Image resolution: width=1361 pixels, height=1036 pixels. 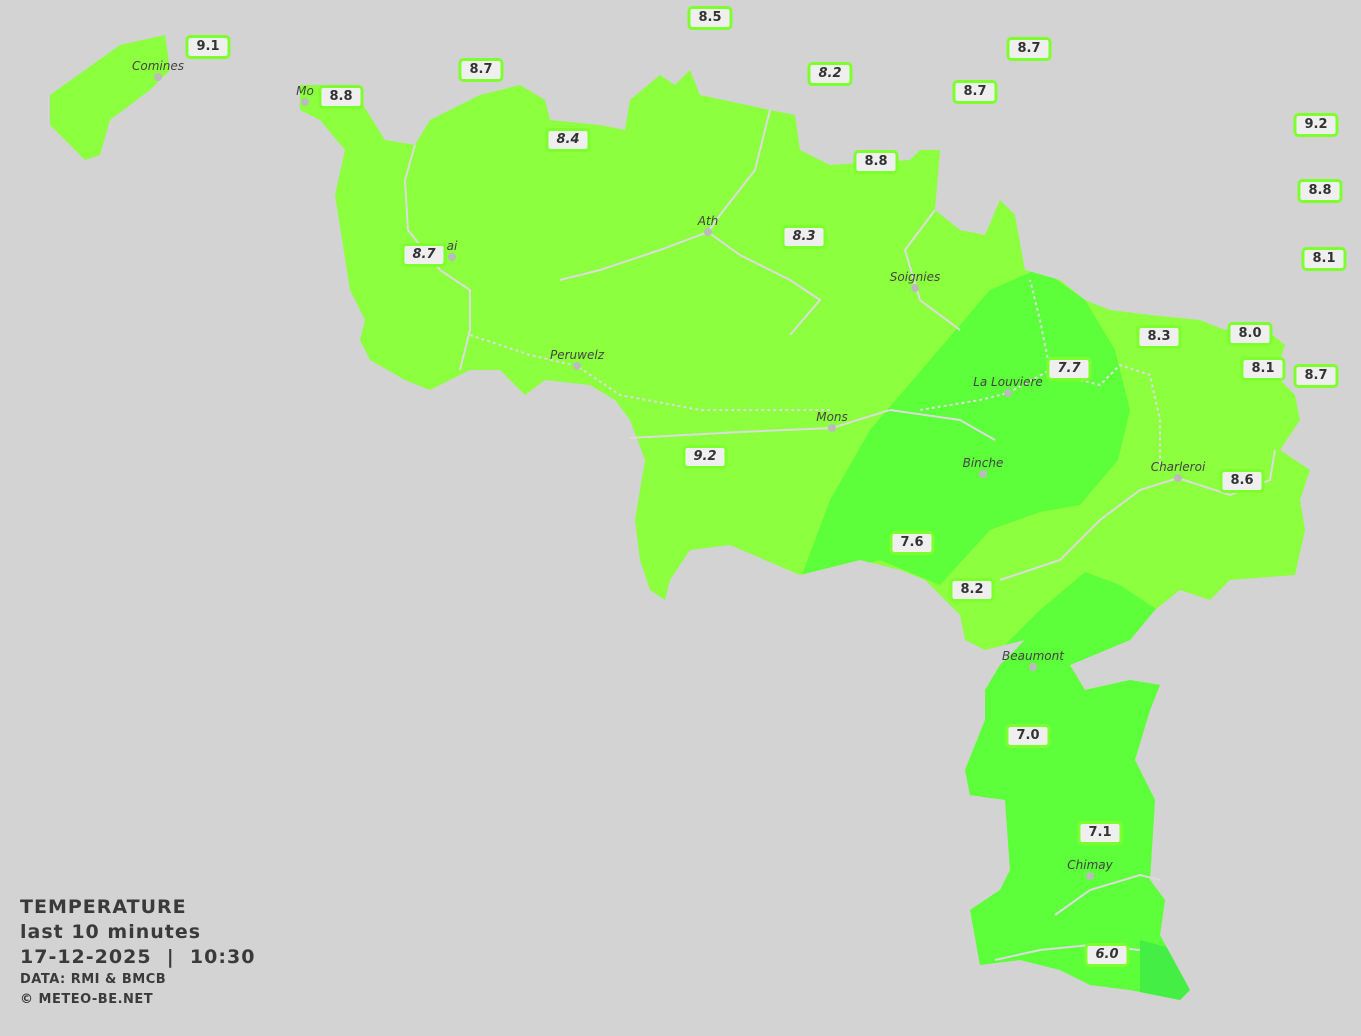 I want to click on station-temperature-label: 8.0, so click(x=1250, y=334).